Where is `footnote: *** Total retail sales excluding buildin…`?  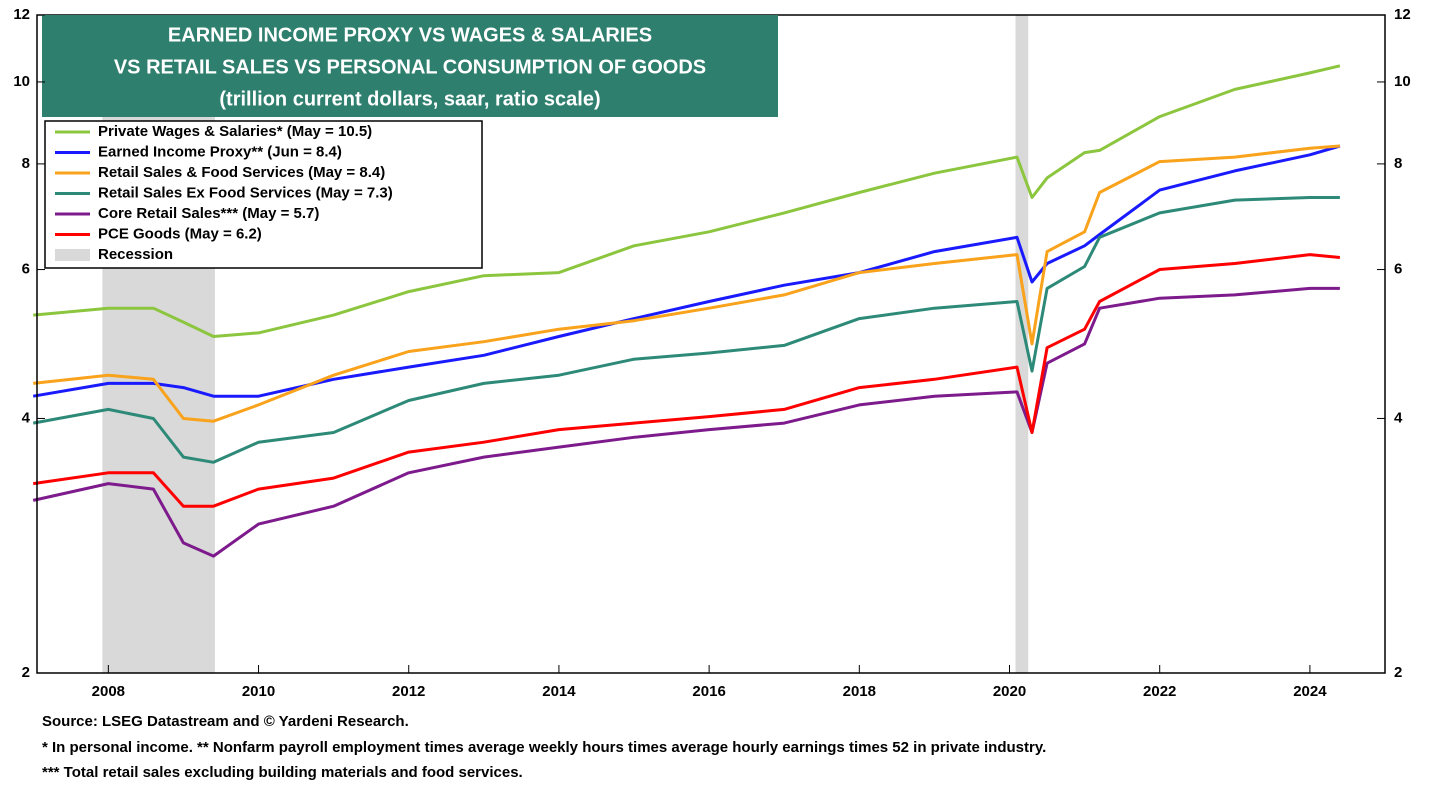 footnote: *** Total retail sales excluding buildin… is located at coordinates (282, 772).